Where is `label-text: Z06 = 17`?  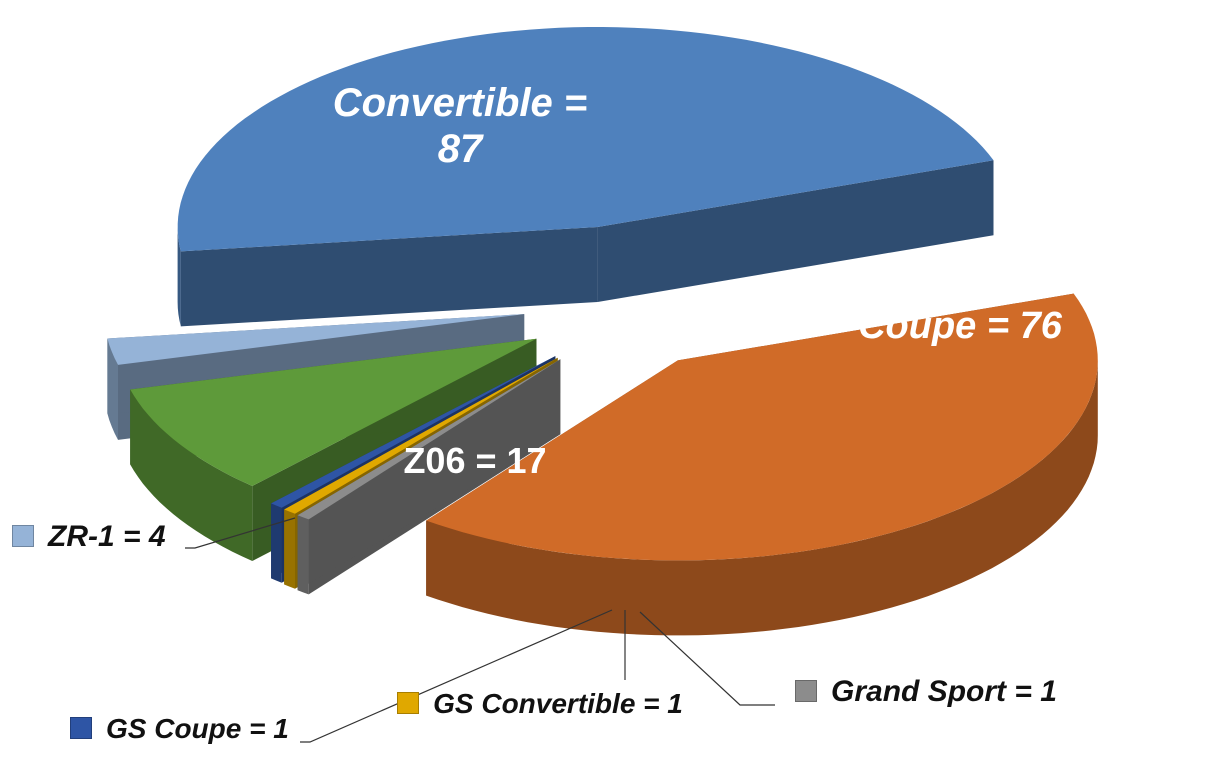
label-text: Z06 = 17 is located at coordinates (475, 460).